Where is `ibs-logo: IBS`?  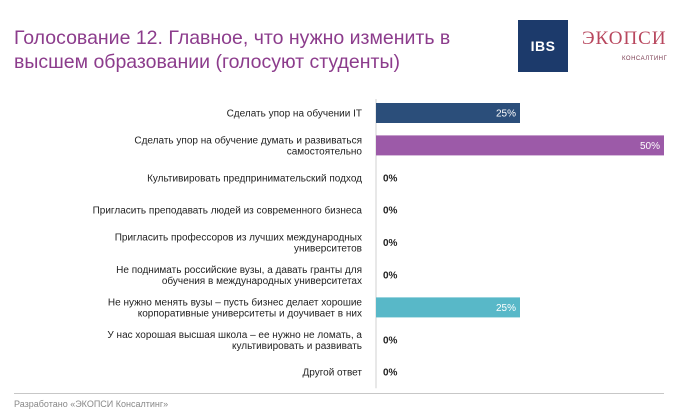 ibs-logo: IBS is located at coordinates (543, 46).